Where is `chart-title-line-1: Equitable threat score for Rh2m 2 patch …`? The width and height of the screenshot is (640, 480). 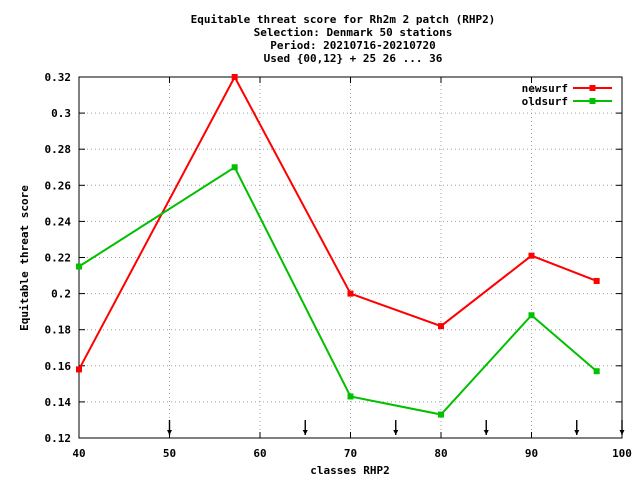
chart-title-line-1: Equitable threat score for Rh2m 2 patch … is located at coordinates (343, 19).